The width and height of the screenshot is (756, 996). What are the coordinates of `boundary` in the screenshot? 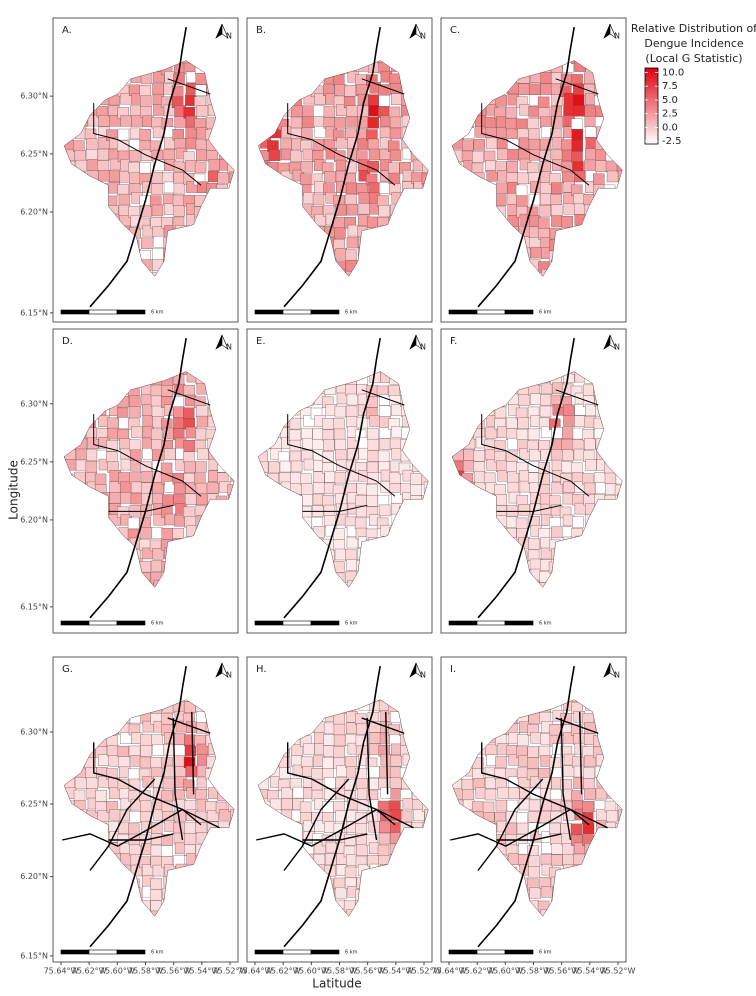 It's located at (149, 479).